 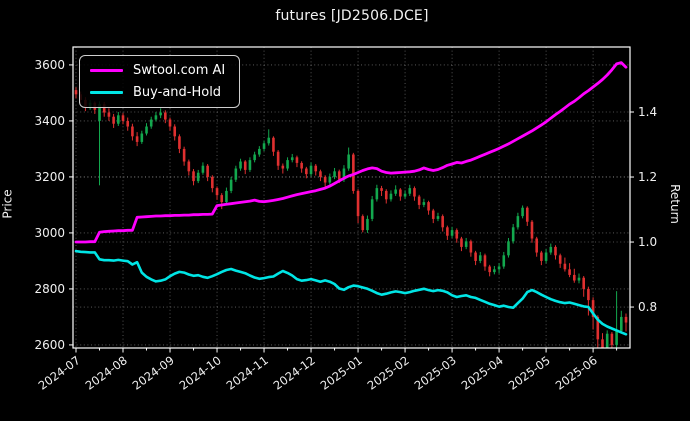 What do you see at coordinates (647, 112) in the screenshot?
I see `svg-text: 1.4` at bounding box center [647, 112].